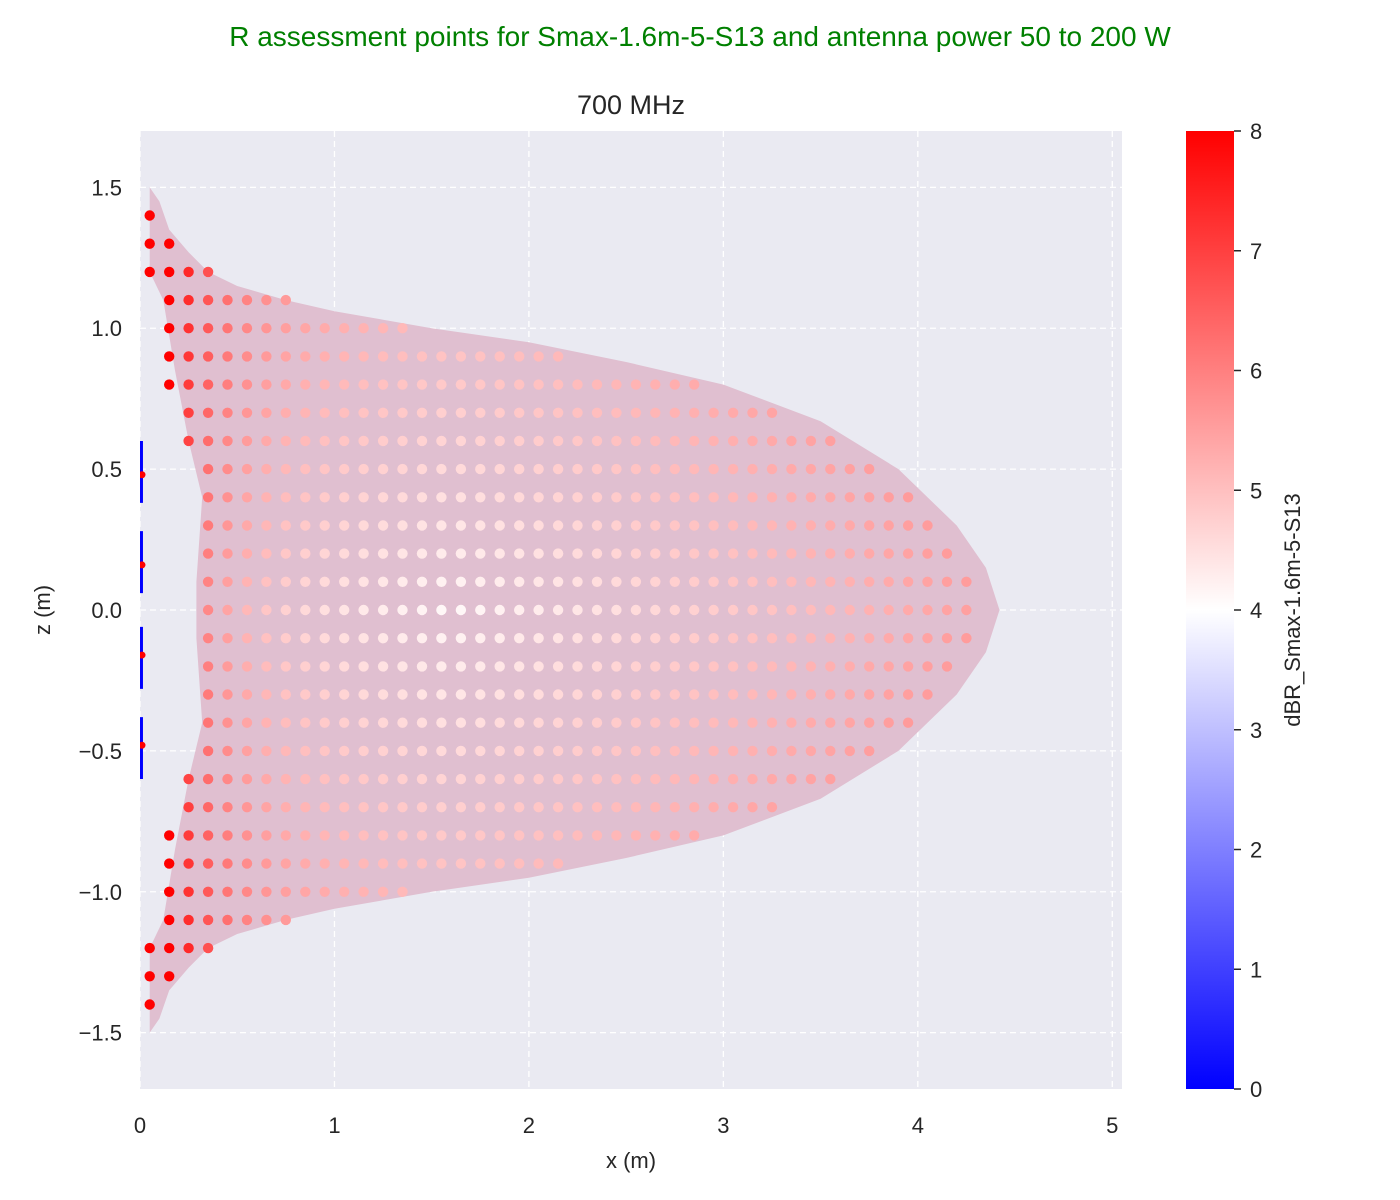 The width and height of the screenshot is (1400, 1200). I want to click on colorbar, so click(1210, 610).